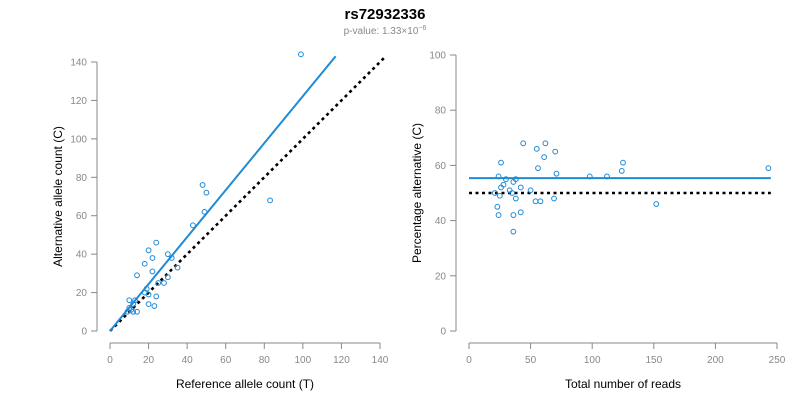 This screenshot has height=400, width=800. What do you see at coordinates (417, 193) in the screenshot?
I see `y-axis-label: Percentage alternative (C)` at bounding box center [417, 193].